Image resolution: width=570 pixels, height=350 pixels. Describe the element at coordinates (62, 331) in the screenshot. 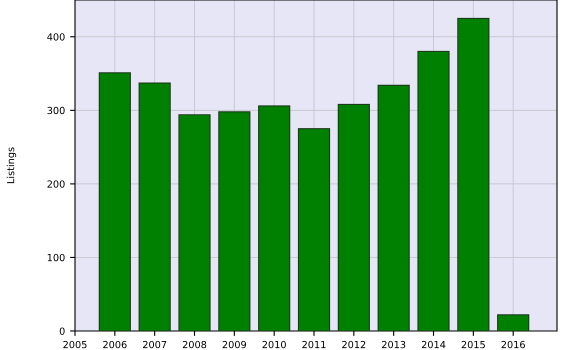

I see `y-tick-label: 0` at that location.